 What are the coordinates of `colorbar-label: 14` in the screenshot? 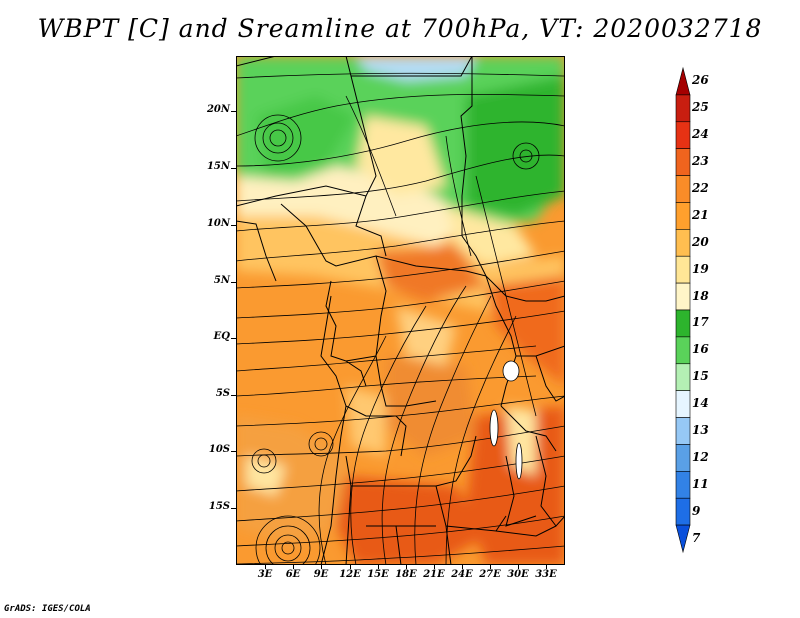 It's located at (700, 403).